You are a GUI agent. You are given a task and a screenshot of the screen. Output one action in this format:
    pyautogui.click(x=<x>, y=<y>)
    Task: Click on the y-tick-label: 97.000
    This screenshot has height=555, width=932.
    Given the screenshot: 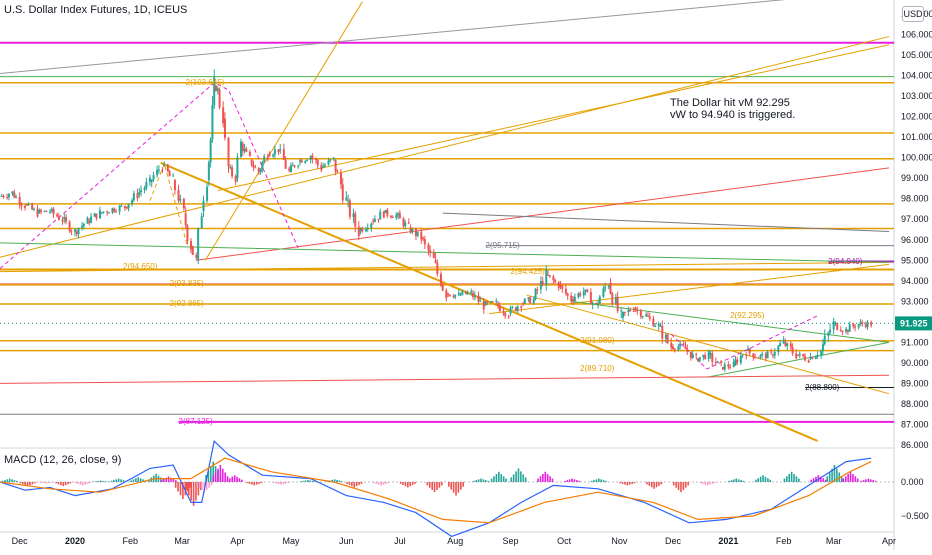 What is the action you would take?
    pyautogui.click(x=915, y=219)
    